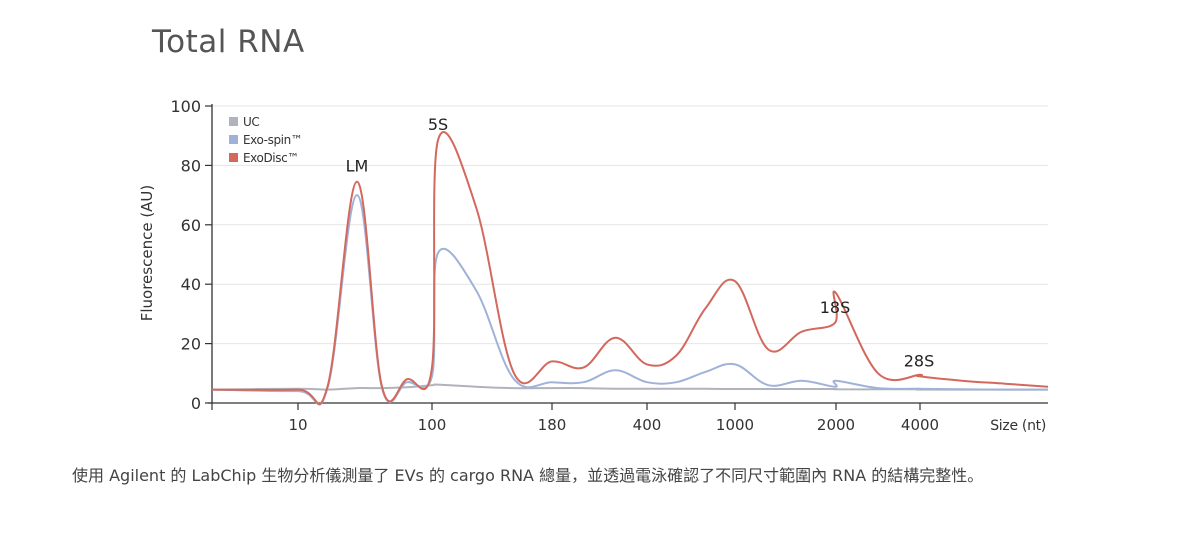 Image resolution: width=1200 pixels, height=543 pixels. What do you see at coordinates (920, 425) in the screenshot?
I see `x-tick-label: 4000` at bounding box center [920, 425].